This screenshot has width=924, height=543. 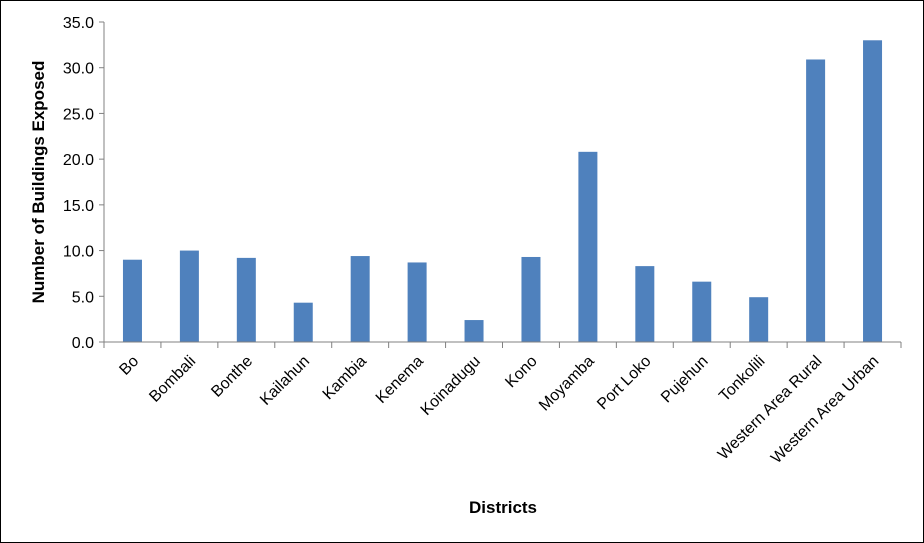 What do you see at coordinates (400, 380) in the screenshot?
I see `x-tick-label: Kenema` at bounding box center [400, 380].